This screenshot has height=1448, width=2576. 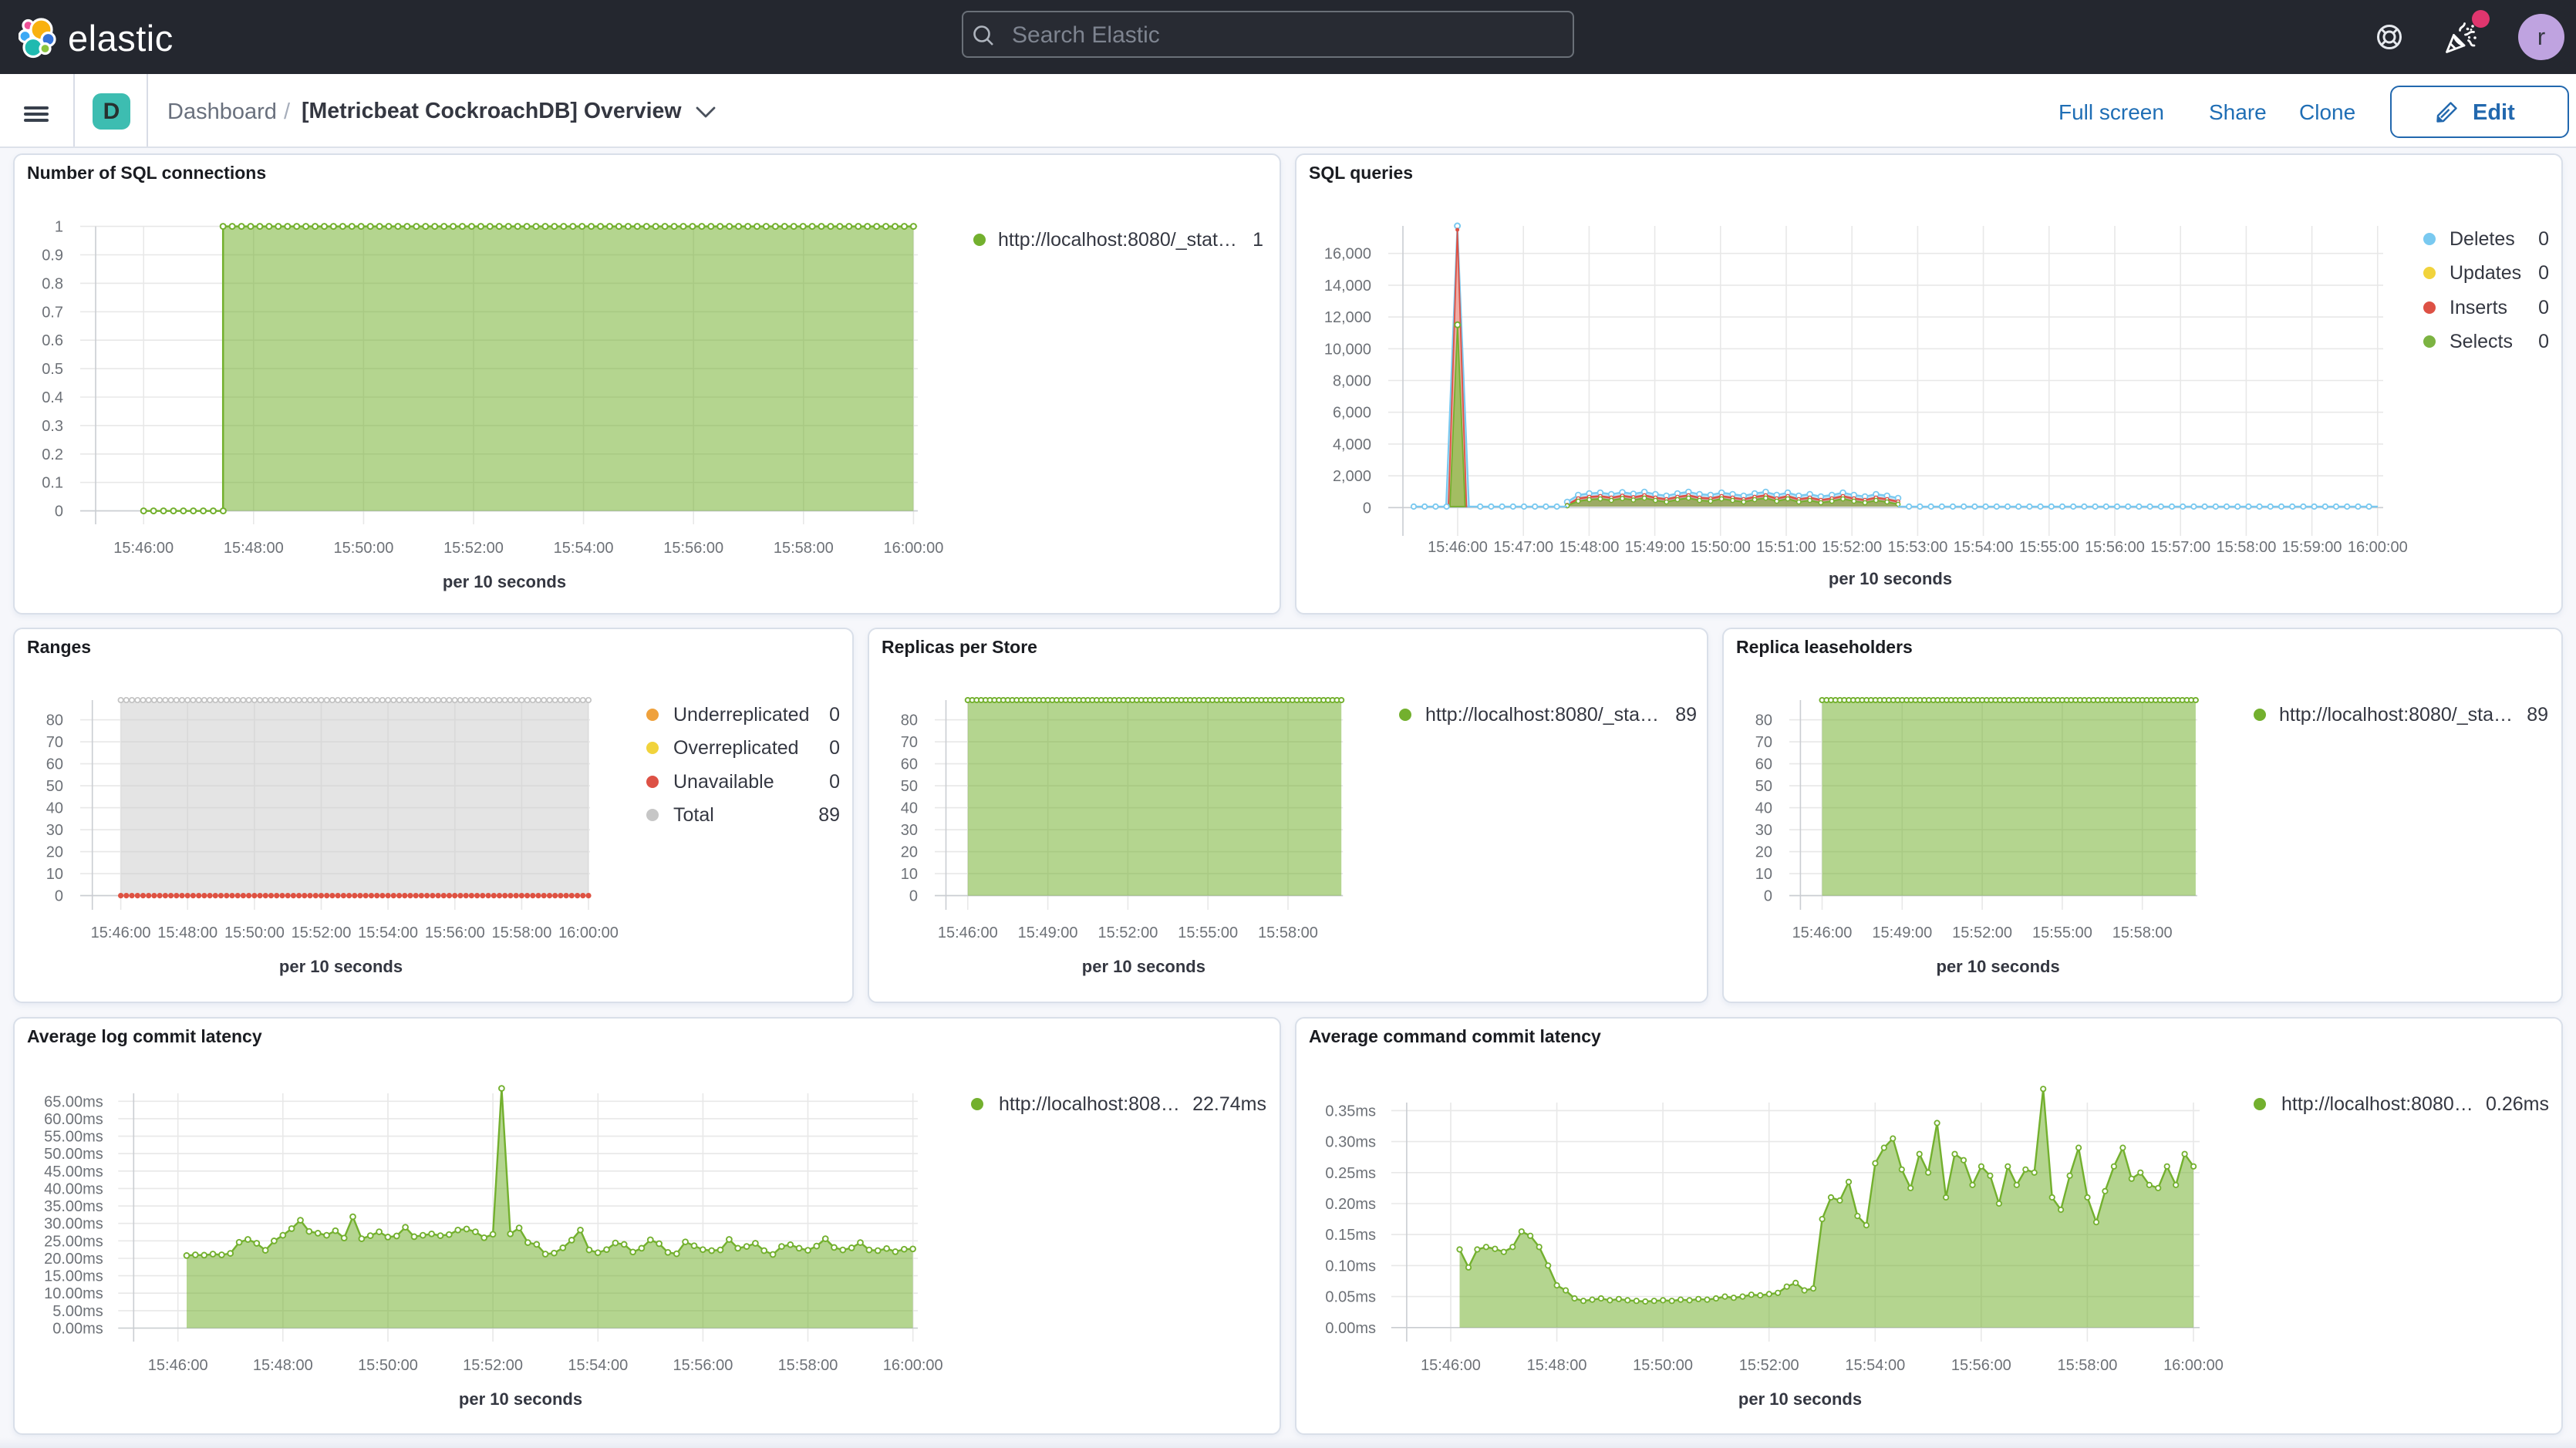 What do you see at coordinates (73, 1119) in the screenshot?
I see `svg-text: 60.00ms` at bounding box center [73, 1119].